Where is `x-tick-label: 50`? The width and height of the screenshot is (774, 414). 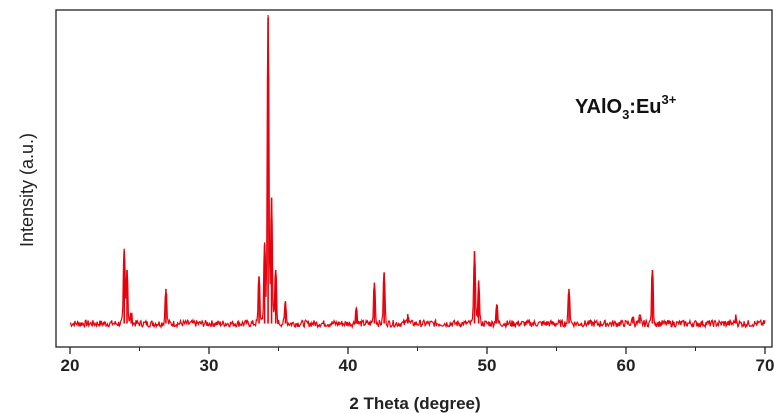
x-tick-label: 50 is located at coordinates (487, 365).